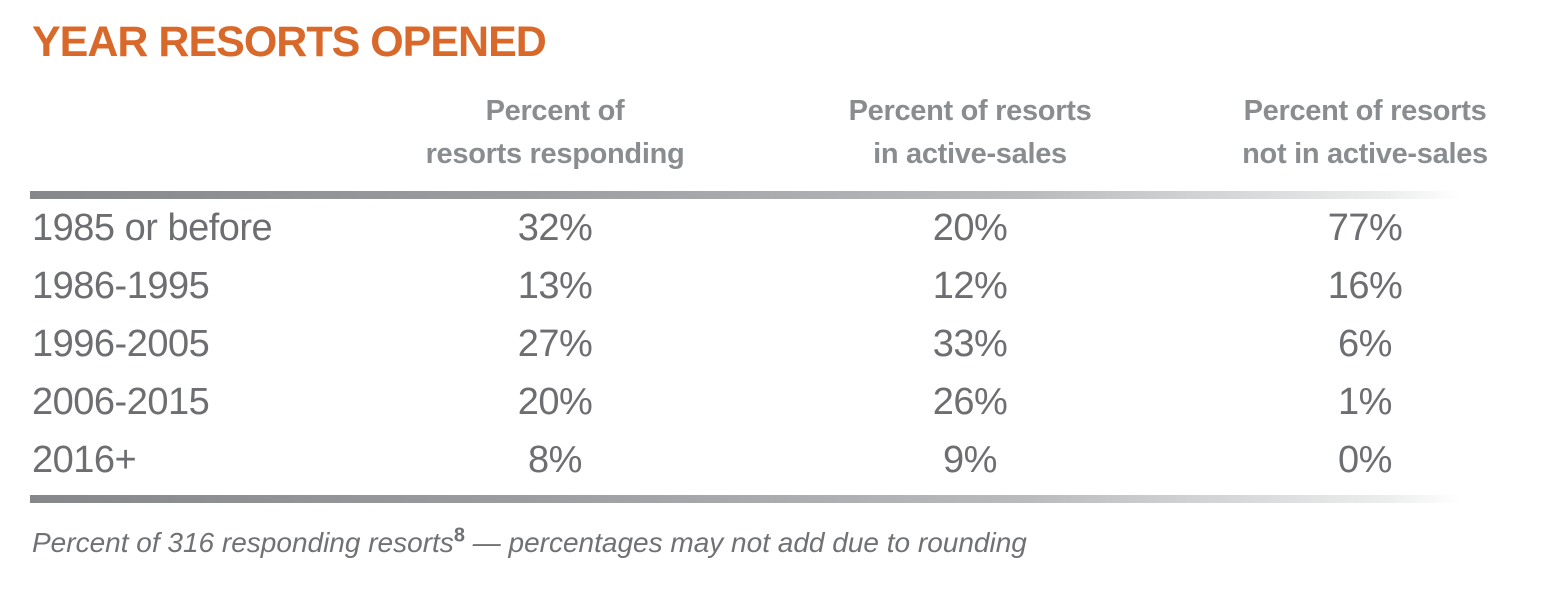 The width and height of the screenshot is (1564, 592). Describe the element at coordinates (289, 42) in the screenshot. I see `page-title: YEAR RESORTS OPENED` at that location.